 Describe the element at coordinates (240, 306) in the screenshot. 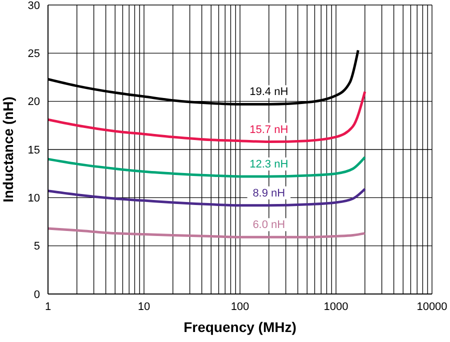

I see `x-tick-label: 100` at that location.